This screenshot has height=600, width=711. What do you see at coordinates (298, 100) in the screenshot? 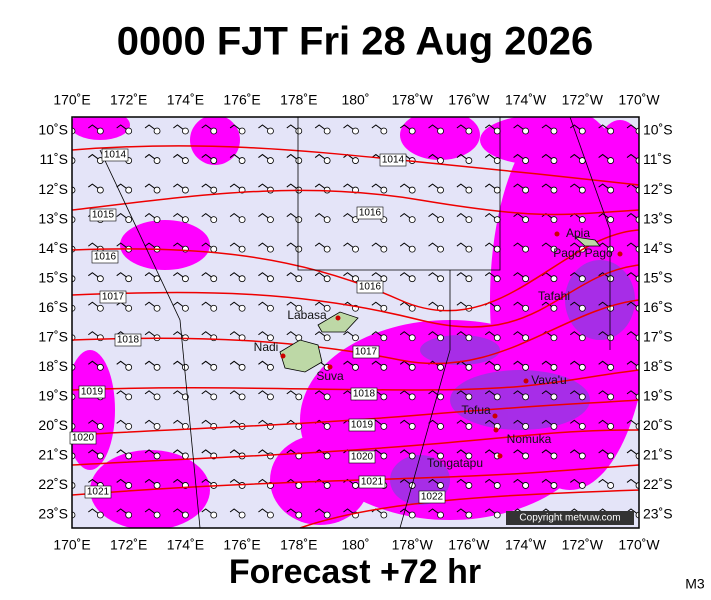
I see `lon-label-top: 178˚E` at bounding box center [298, 100].